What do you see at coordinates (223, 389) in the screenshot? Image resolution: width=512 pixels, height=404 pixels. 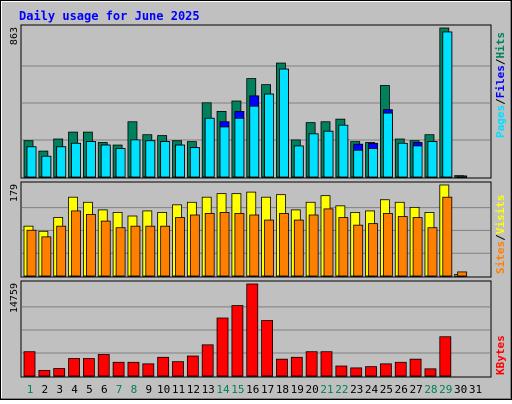 I see `x-label-day-14: 14` at bounding box center [223, 389].